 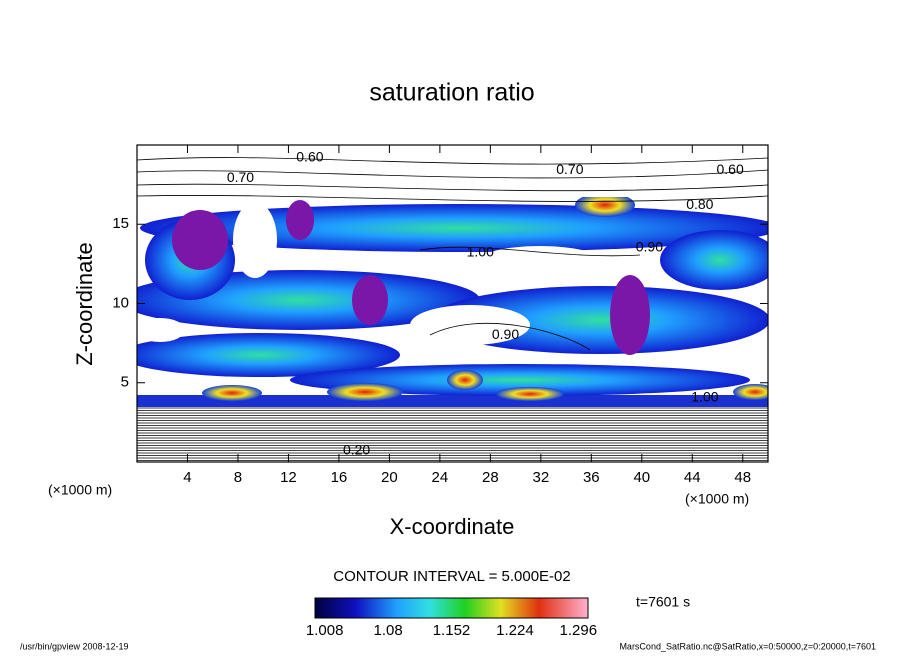 What do you see at coordinates (742, 477) in the screenshot?
I see `x-tick-label: 48` at bounding box center [742, 477].